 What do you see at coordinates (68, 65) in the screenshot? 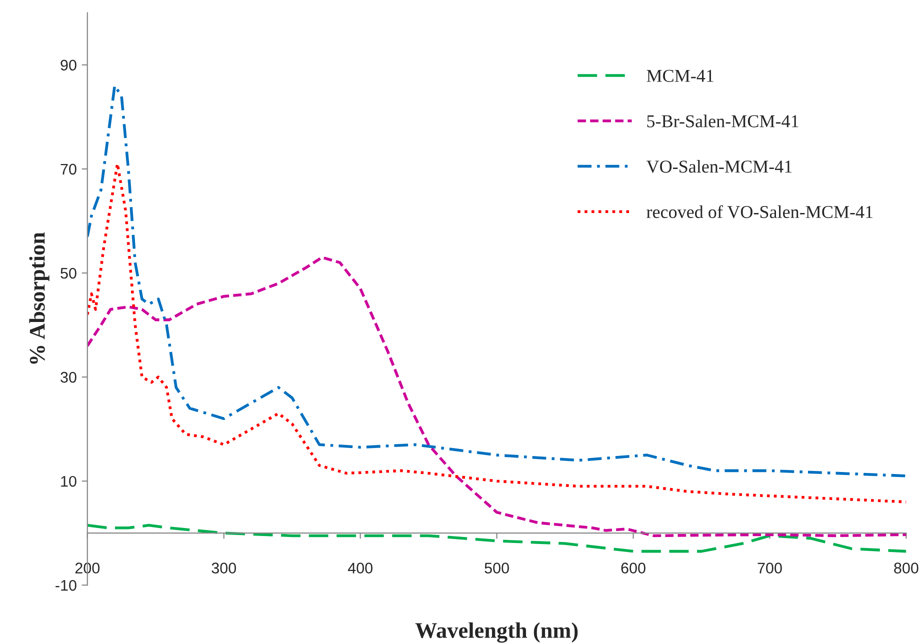
I see `y-tick-label: 90` at bounding box center [68, 65].